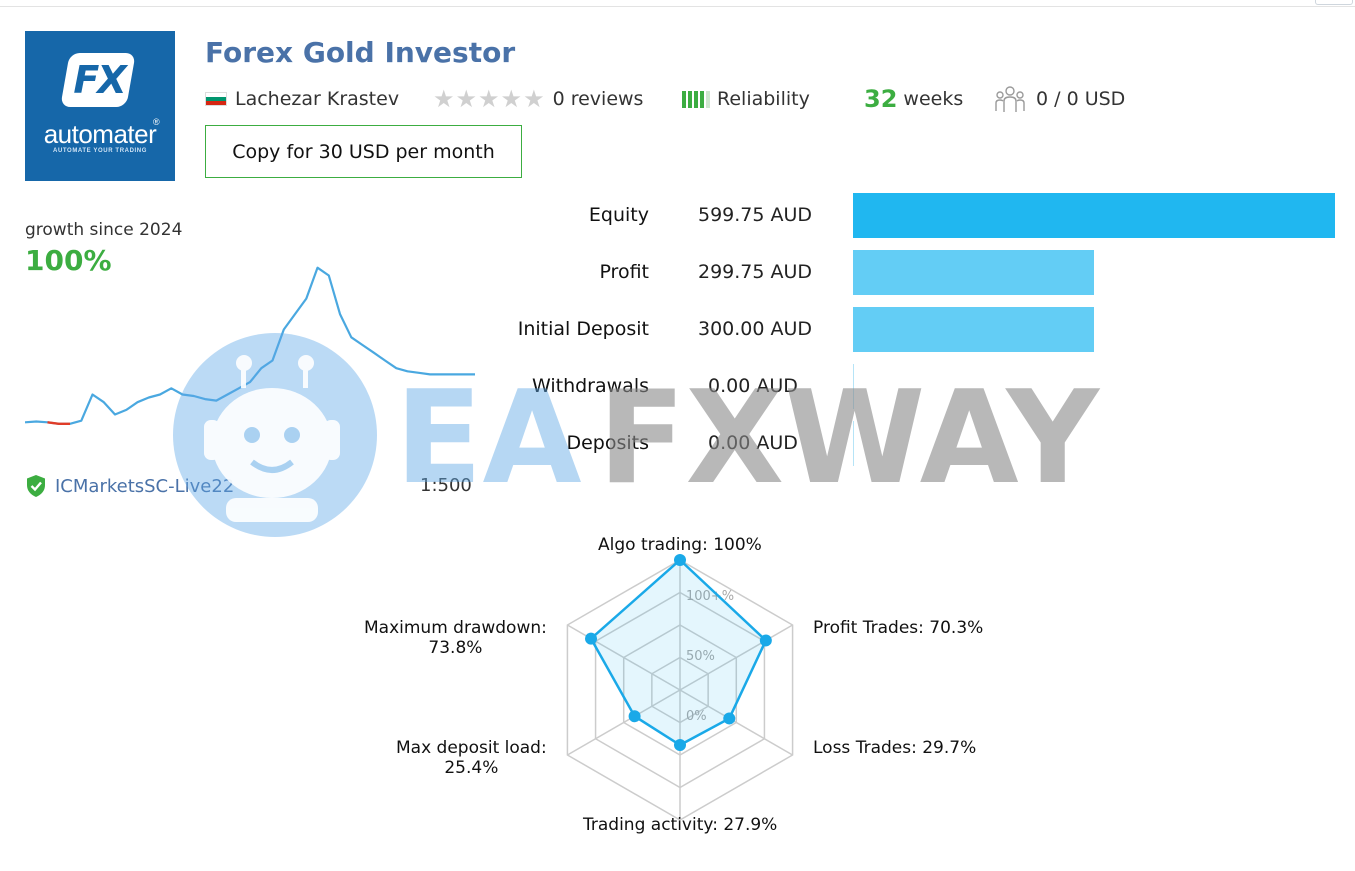  I want to click on reliability-label: Reliability, so click(763, 99).